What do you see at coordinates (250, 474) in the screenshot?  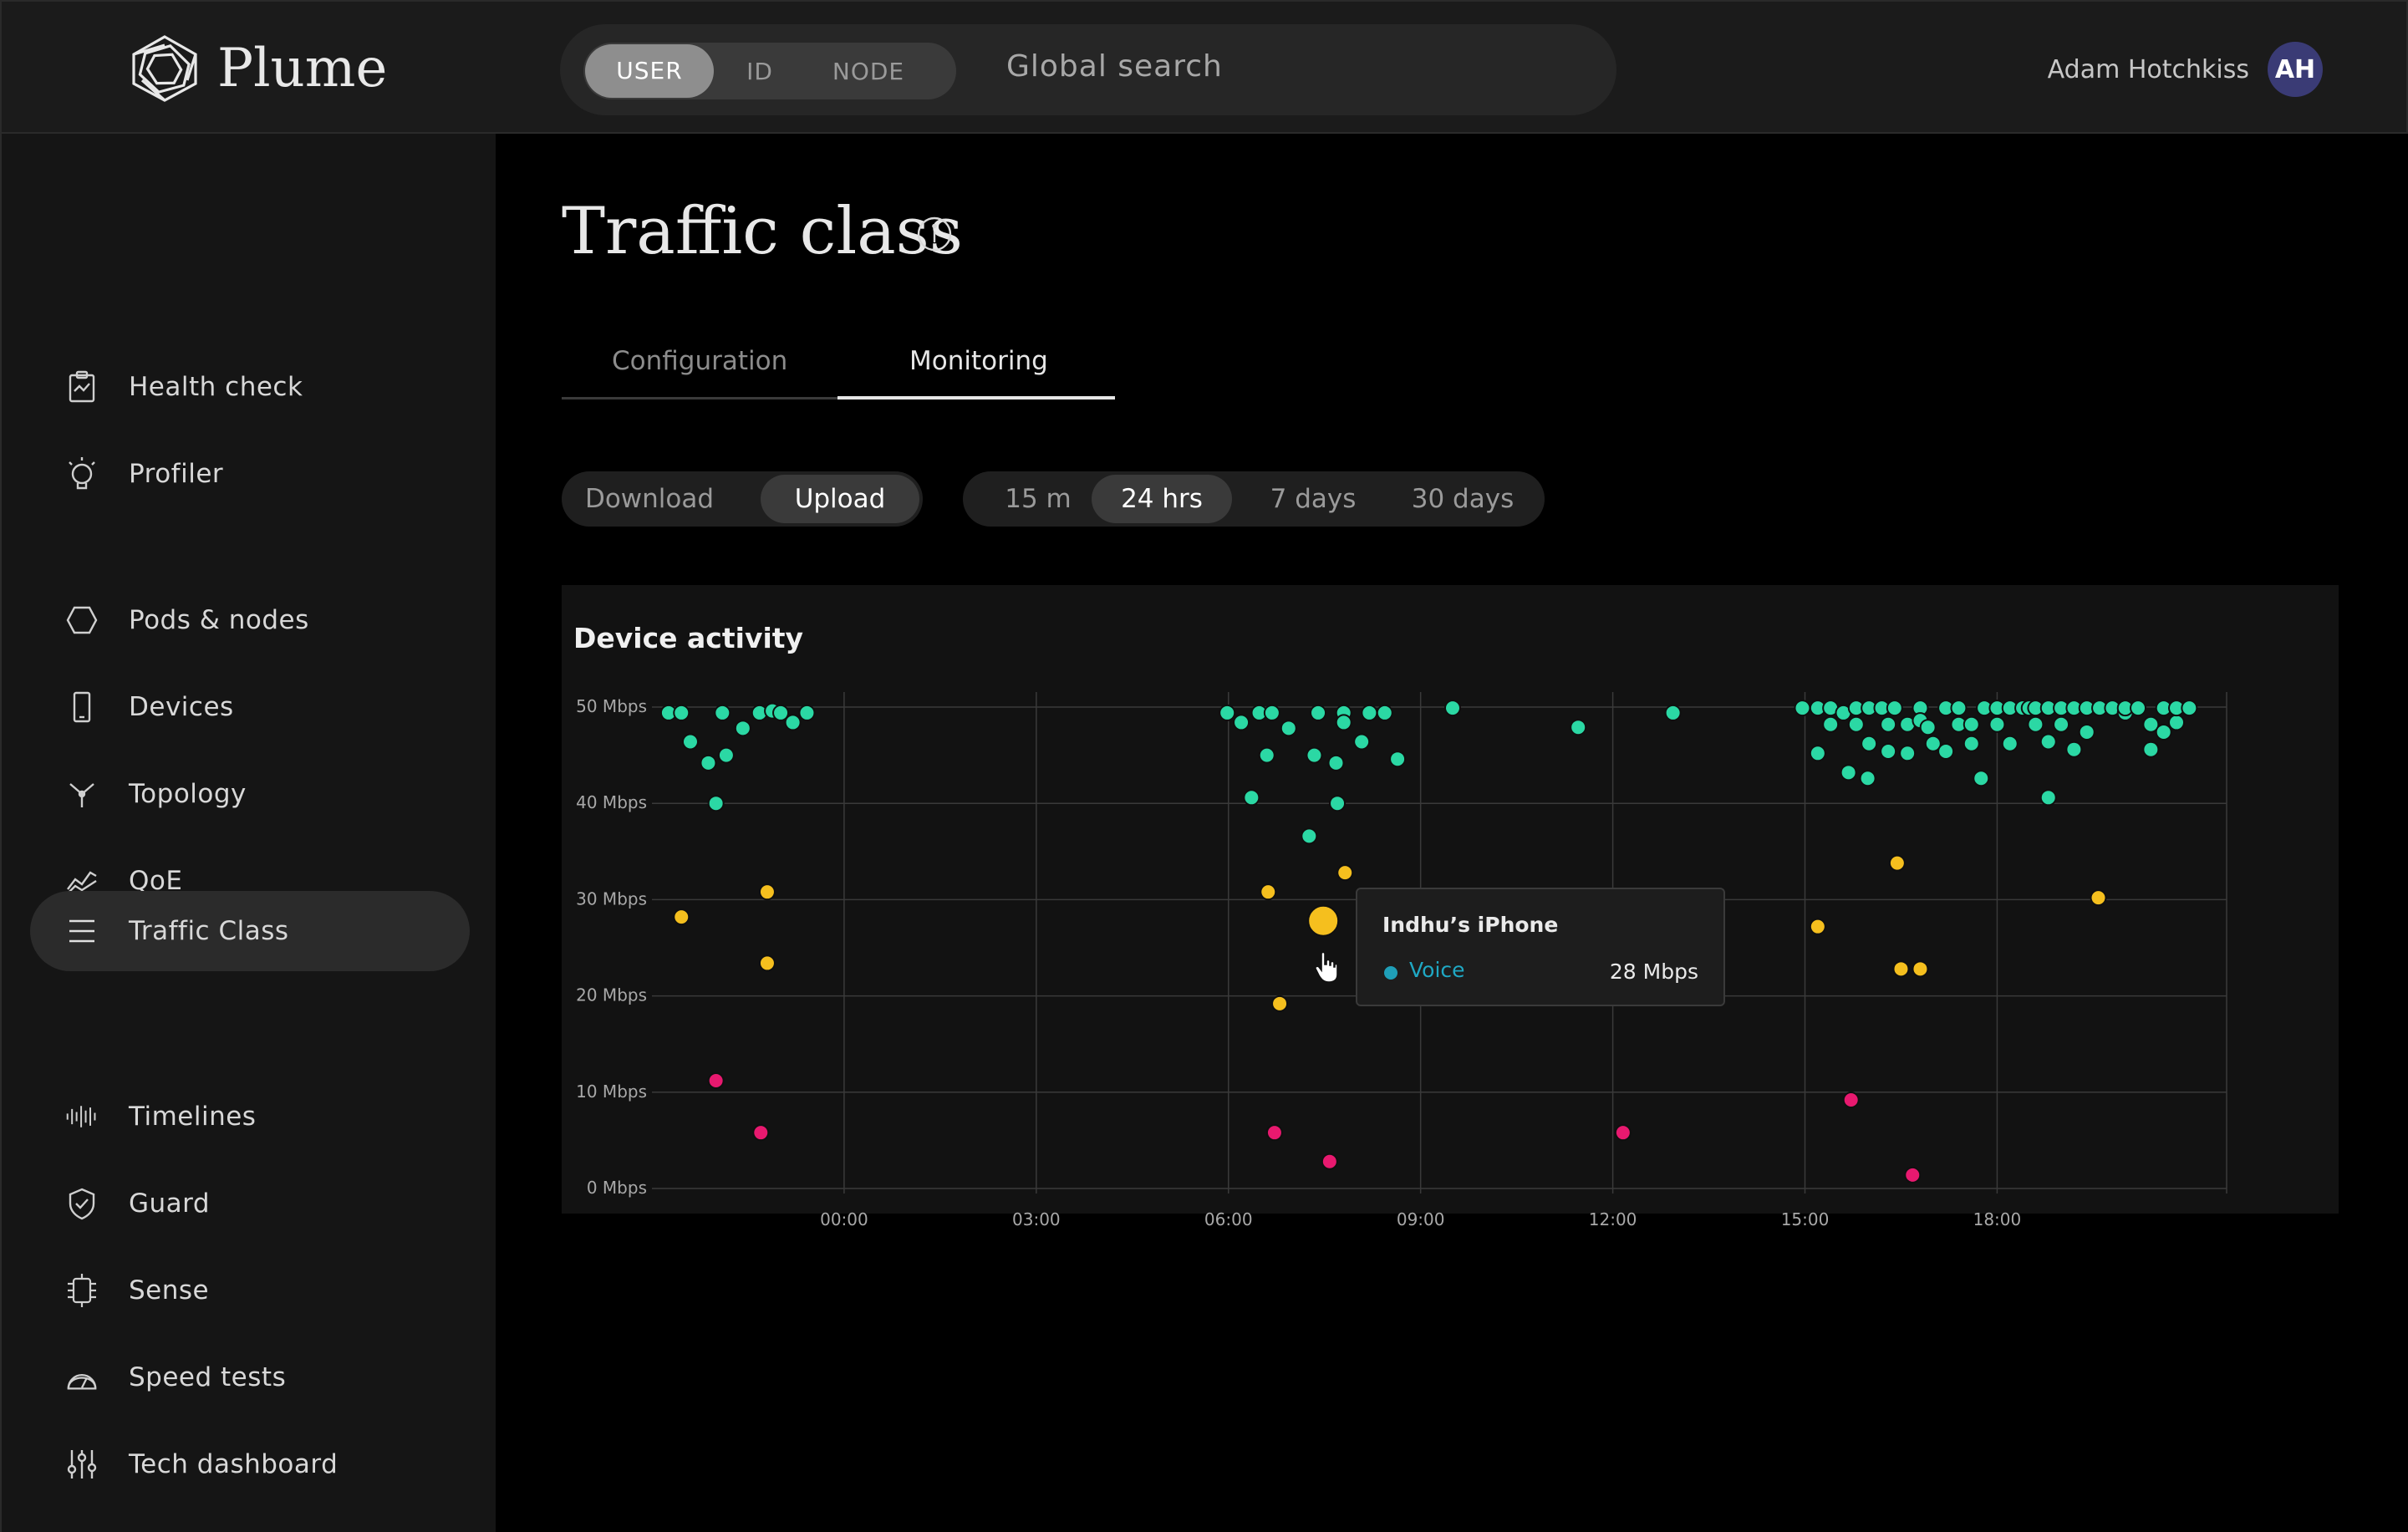 I see `sidebar-item-profiler: Profiler` at bounding box center [250, 474].